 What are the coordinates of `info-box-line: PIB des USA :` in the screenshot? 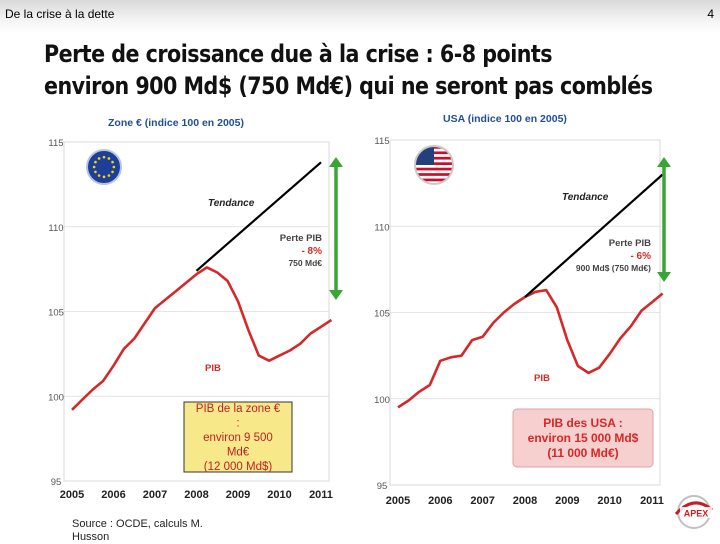 It's located at (583, 423).